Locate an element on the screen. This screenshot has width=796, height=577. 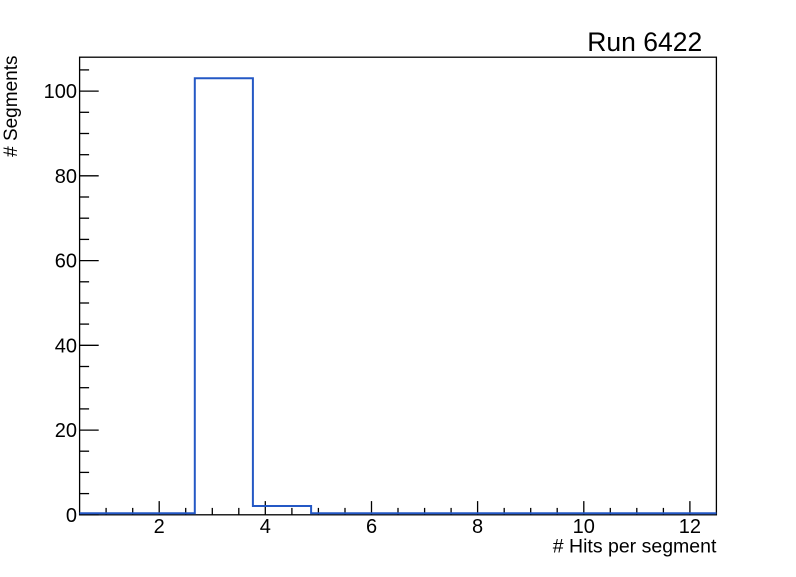
svg-text: # Segments is located at coordinates (11, 106).